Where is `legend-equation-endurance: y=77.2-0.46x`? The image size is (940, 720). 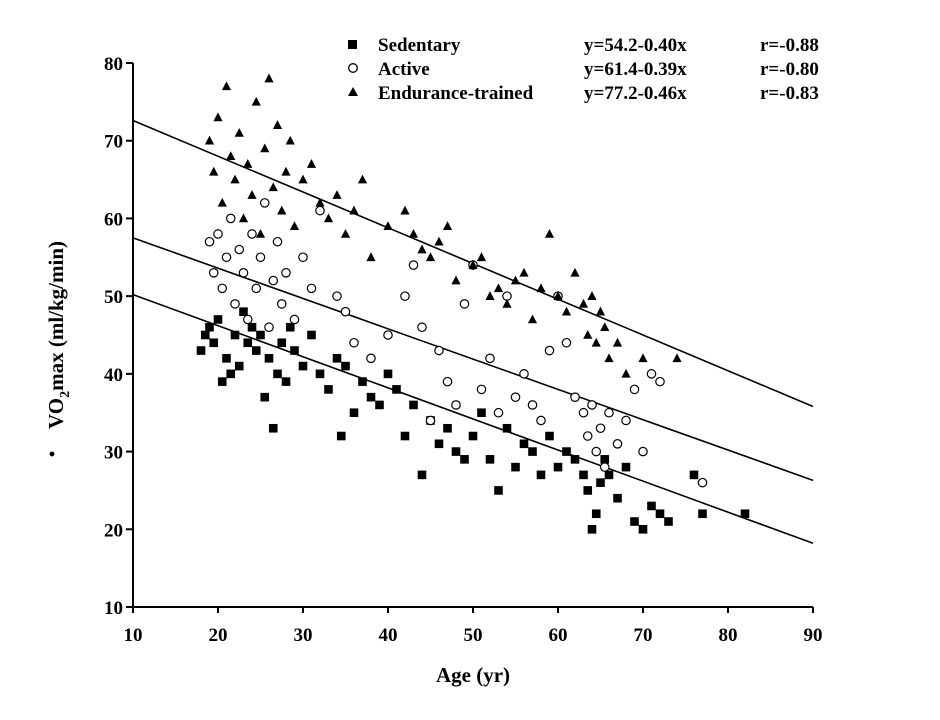
legend-equation-endurance: y=77.2-0.46x is located at coordinates (635, 93).